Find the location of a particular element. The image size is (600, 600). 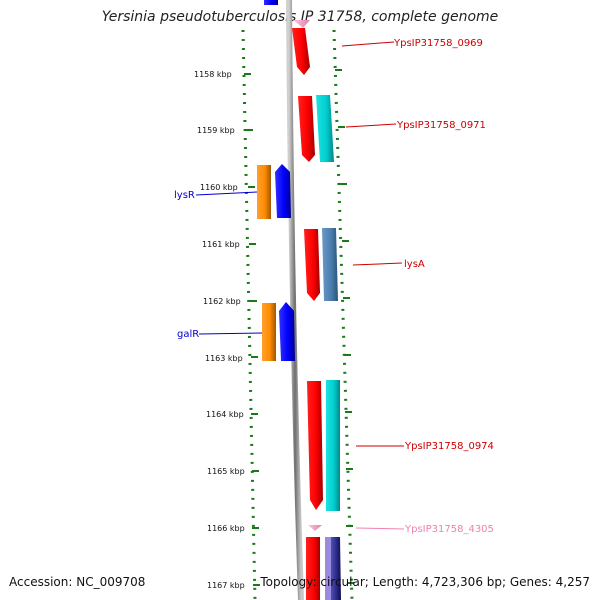

gene-top-blue is located at coordinates (271, 2).